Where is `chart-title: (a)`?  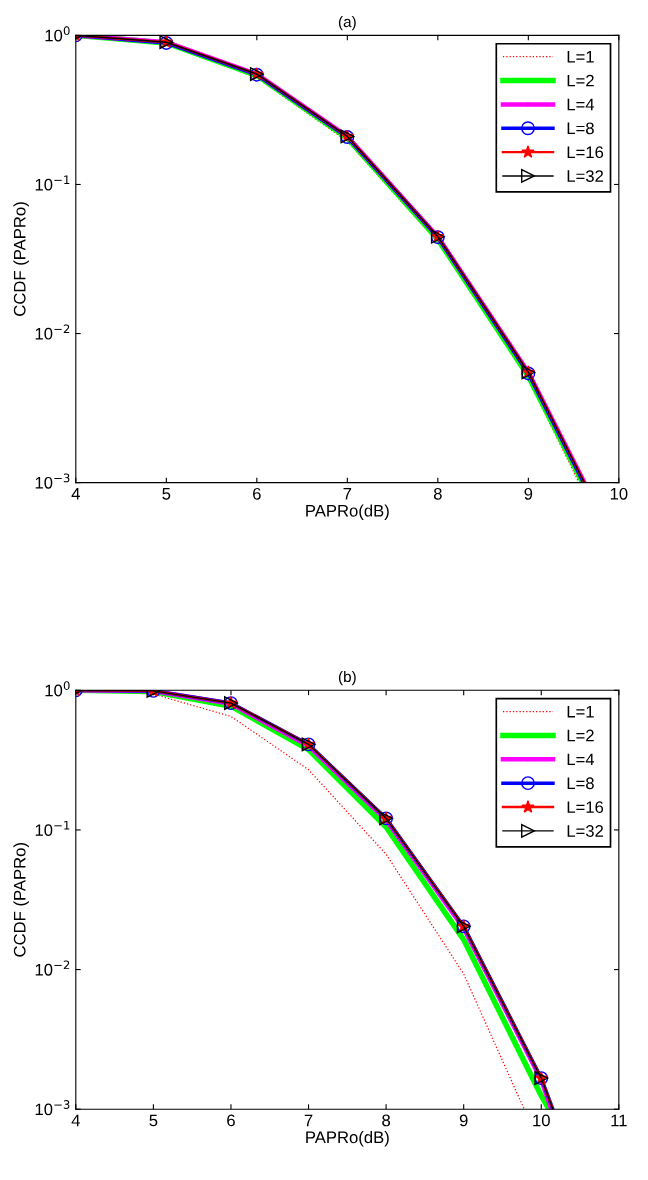
chart-title: (a) is located at coordinates (347, 23).